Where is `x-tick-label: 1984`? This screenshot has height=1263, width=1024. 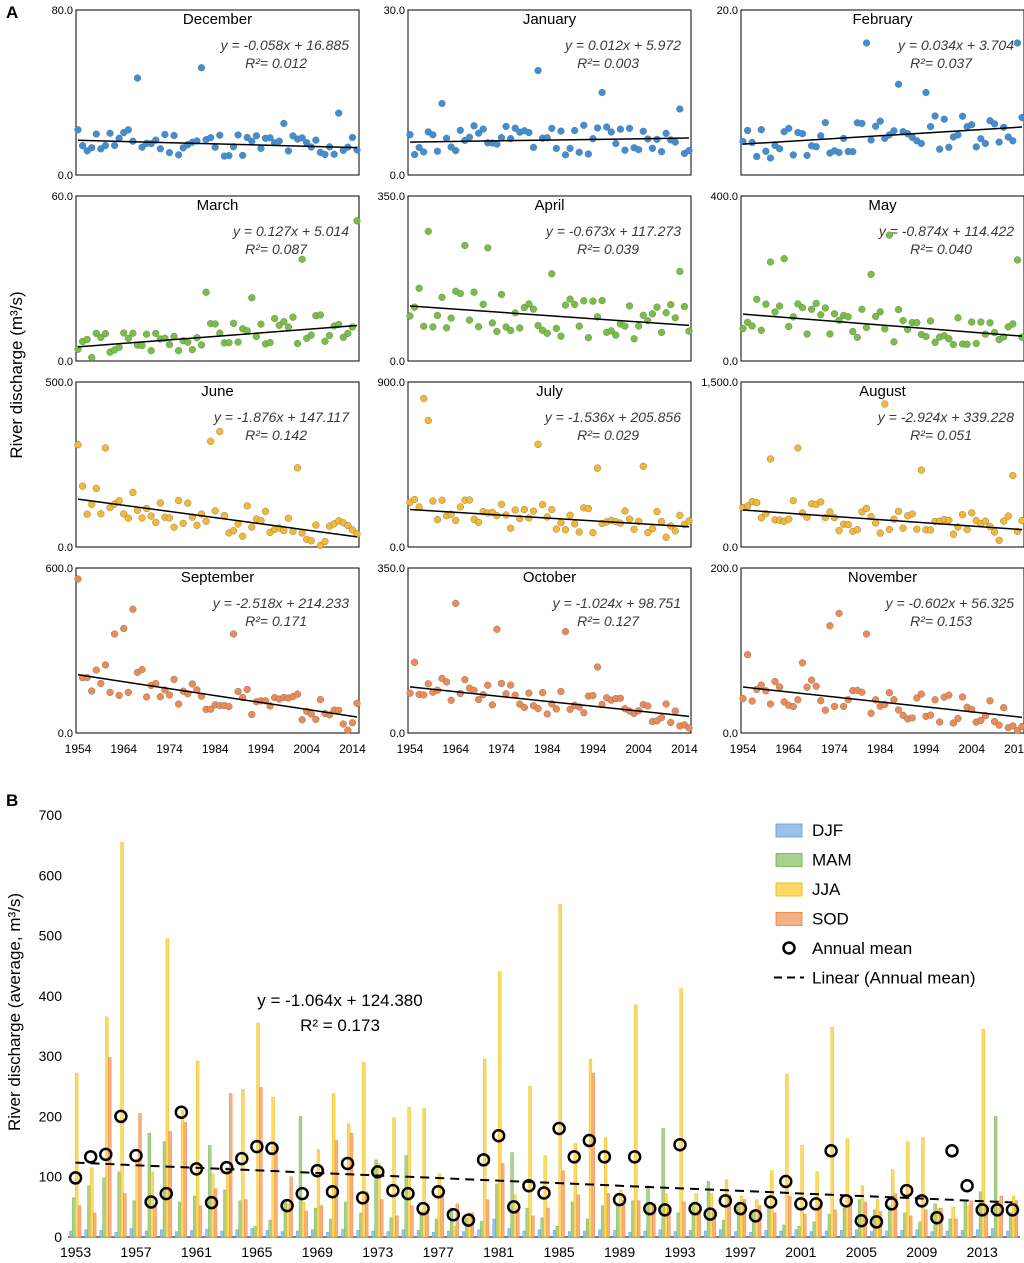
x-tick-label: 1984 is located at coordinates (215, 749).